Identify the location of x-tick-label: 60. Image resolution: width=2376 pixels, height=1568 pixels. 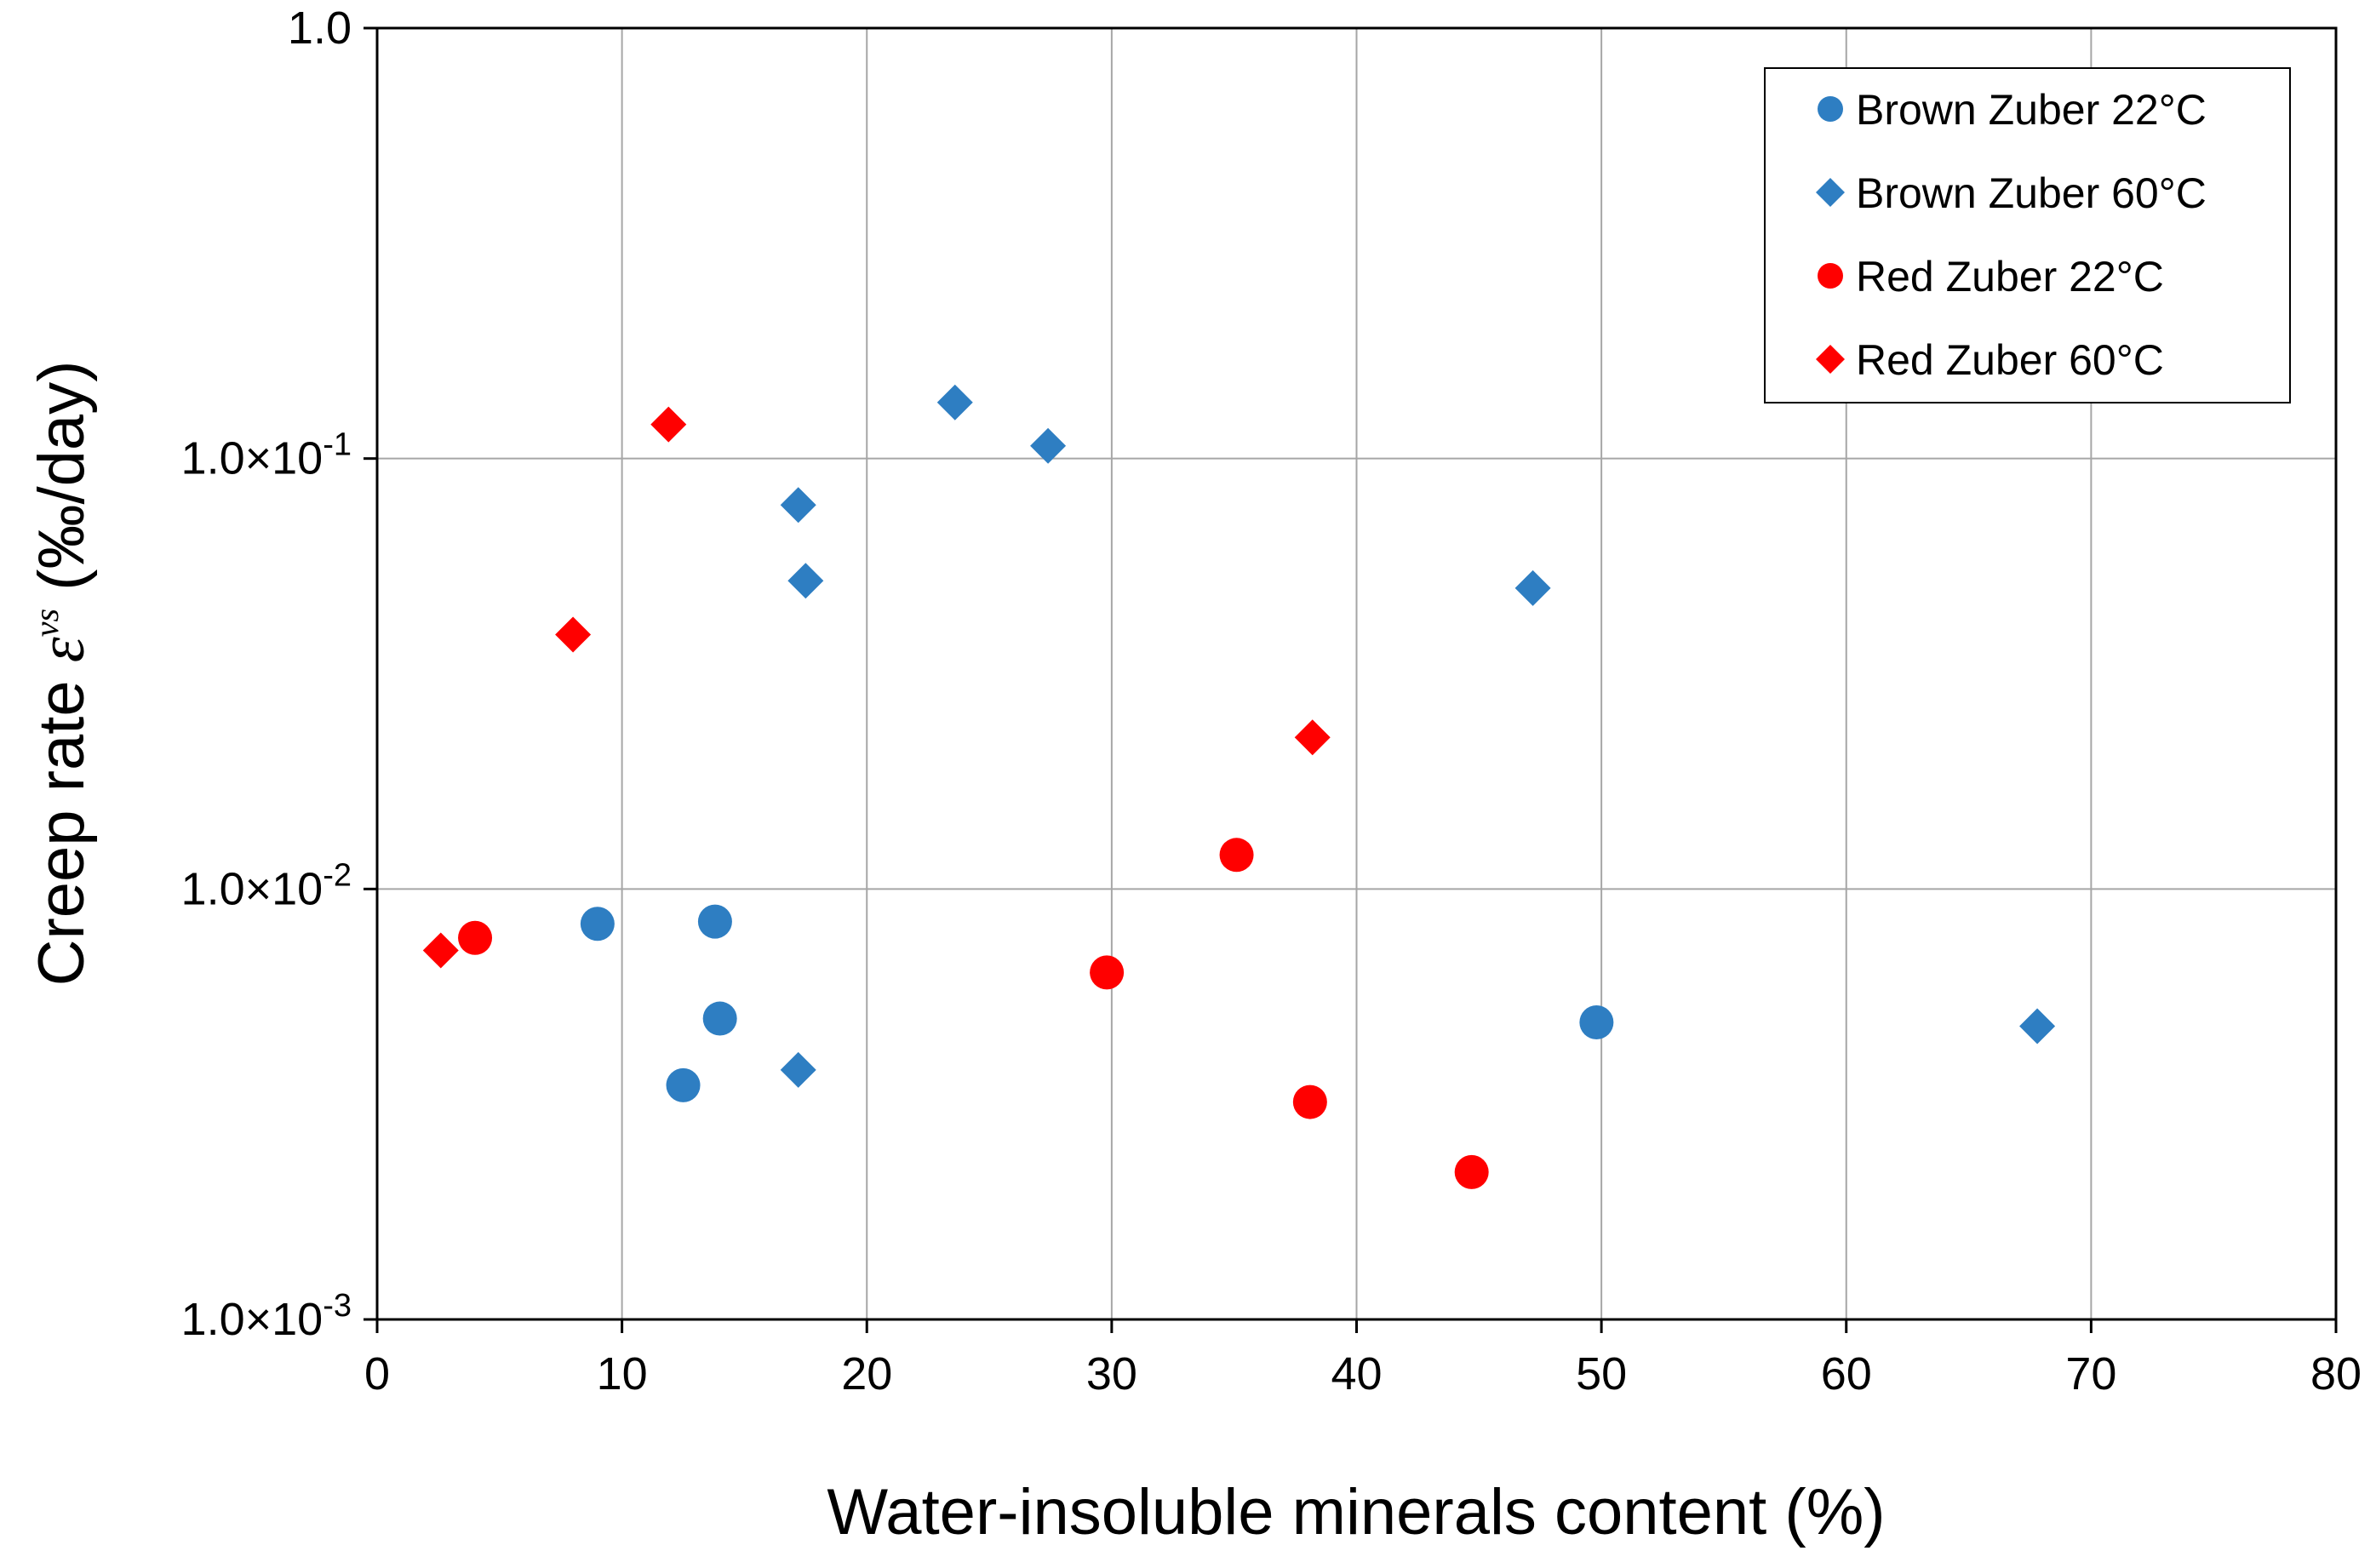
(1847, 1373).